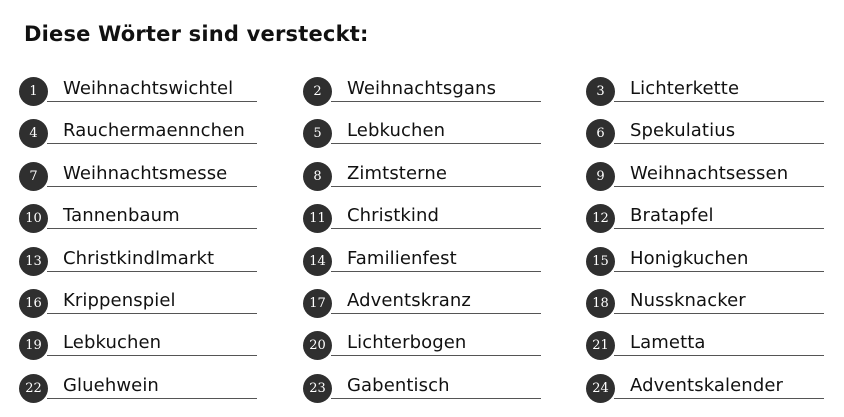  What do you see at coordinates (317, 261) in the screenshot?
I see `number-badge: 14` at bounding box center [317, 261].